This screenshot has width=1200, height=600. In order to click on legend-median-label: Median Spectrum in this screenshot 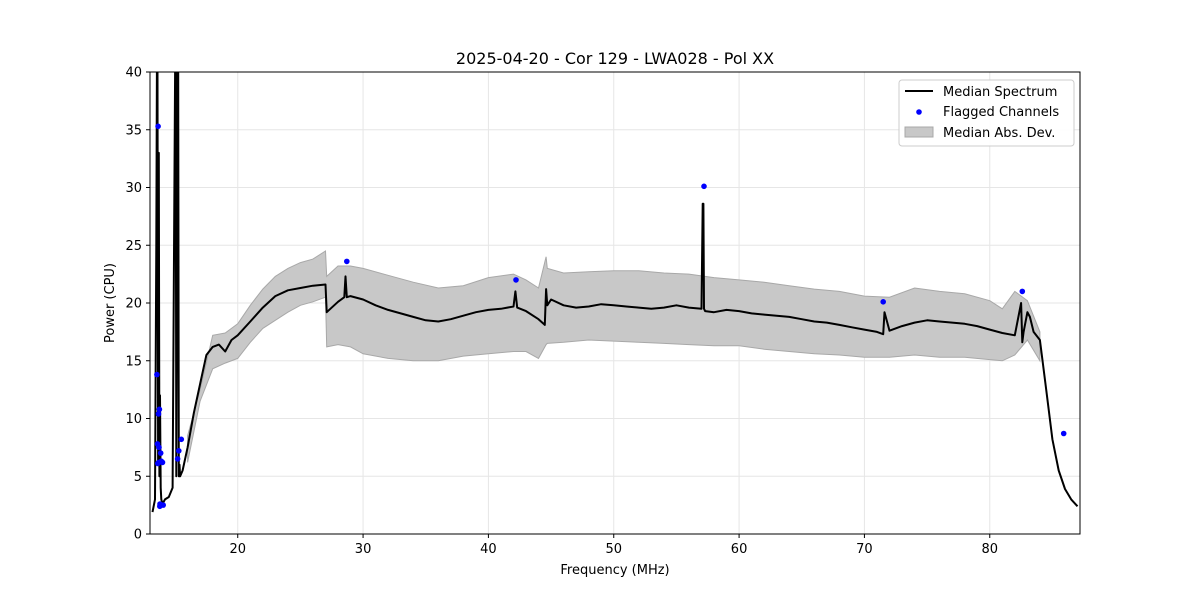, I will do `click(1000, 92)`.